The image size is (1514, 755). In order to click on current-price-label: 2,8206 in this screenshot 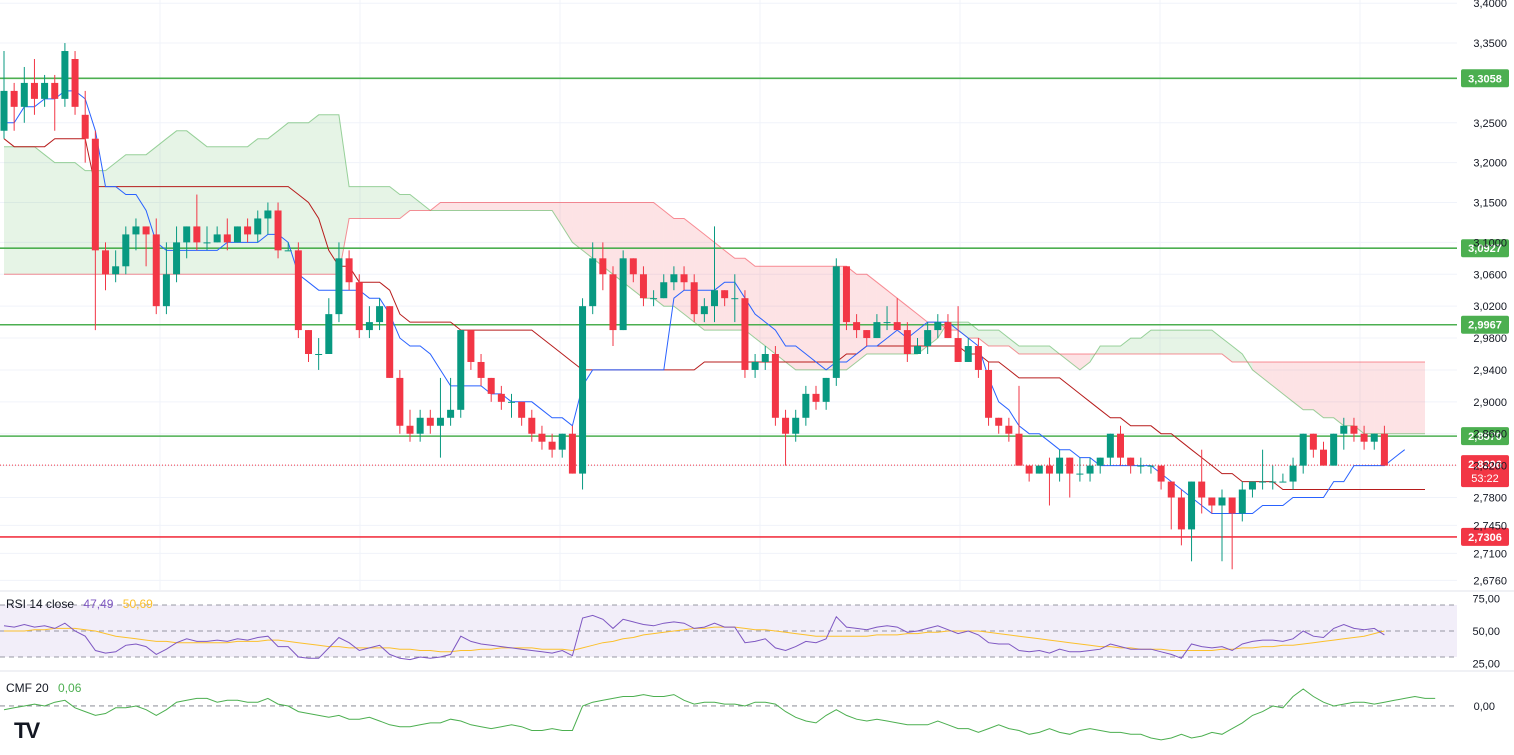, I will do `click(1485, 465)`.